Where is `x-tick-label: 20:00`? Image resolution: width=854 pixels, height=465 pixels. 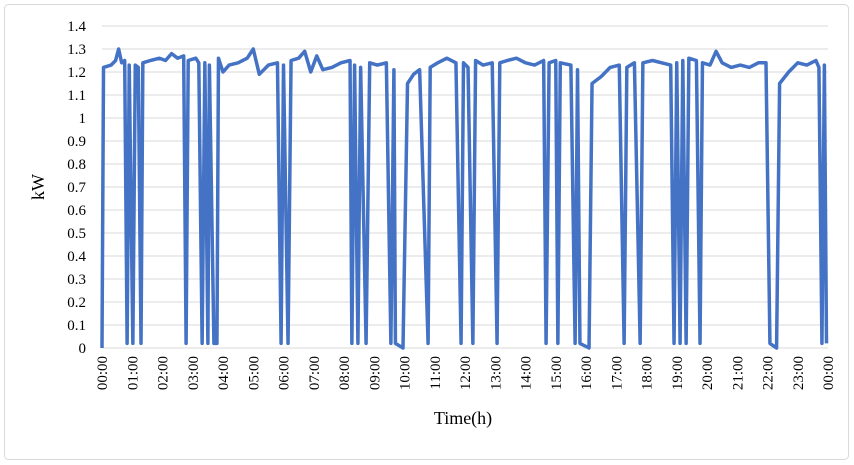 x-tick-label: 20:00 is located at coordinates (708, 373).